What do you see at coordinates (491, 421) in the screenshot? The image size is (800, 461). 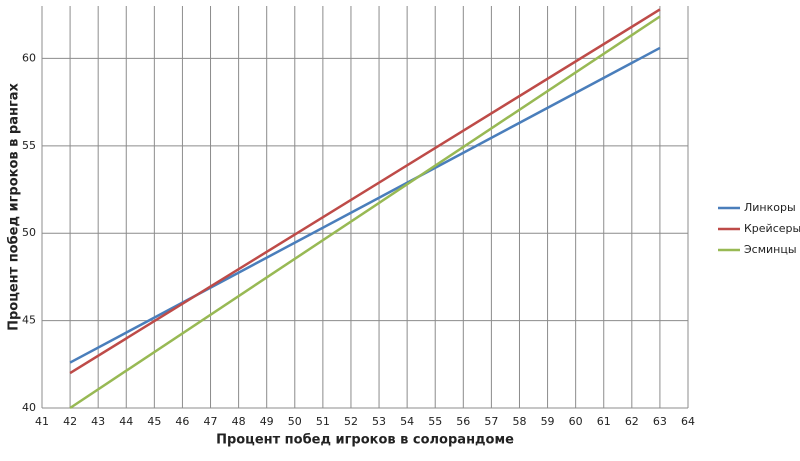 I see `x-tick-label: 57` at bounding box center [491, 421].